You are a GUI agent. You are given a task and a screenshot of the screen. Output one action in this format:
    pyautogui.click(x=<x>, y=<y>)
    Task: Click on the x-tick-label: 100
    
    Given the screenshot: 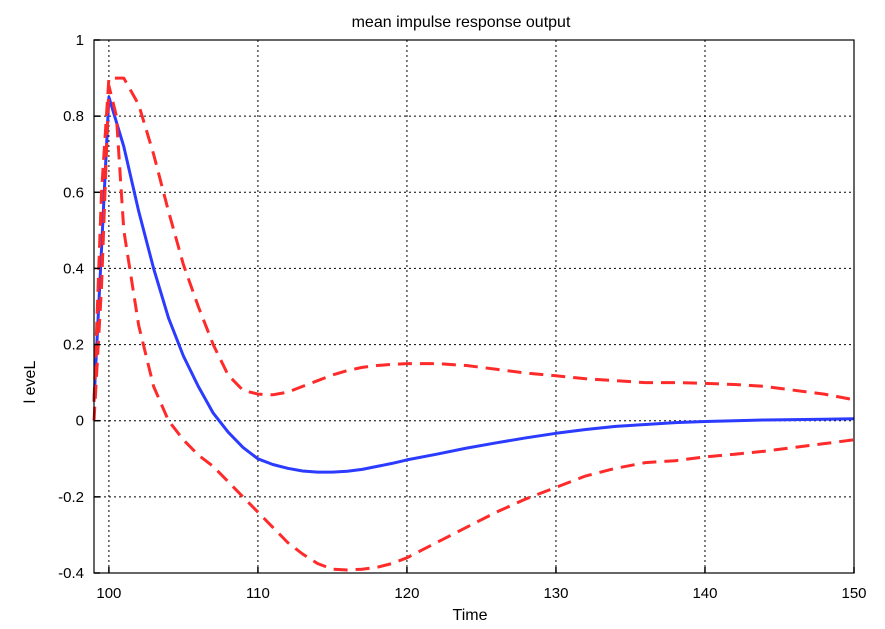 What is the action you would take?
    pyautogui.click(x=108, y=593)
    